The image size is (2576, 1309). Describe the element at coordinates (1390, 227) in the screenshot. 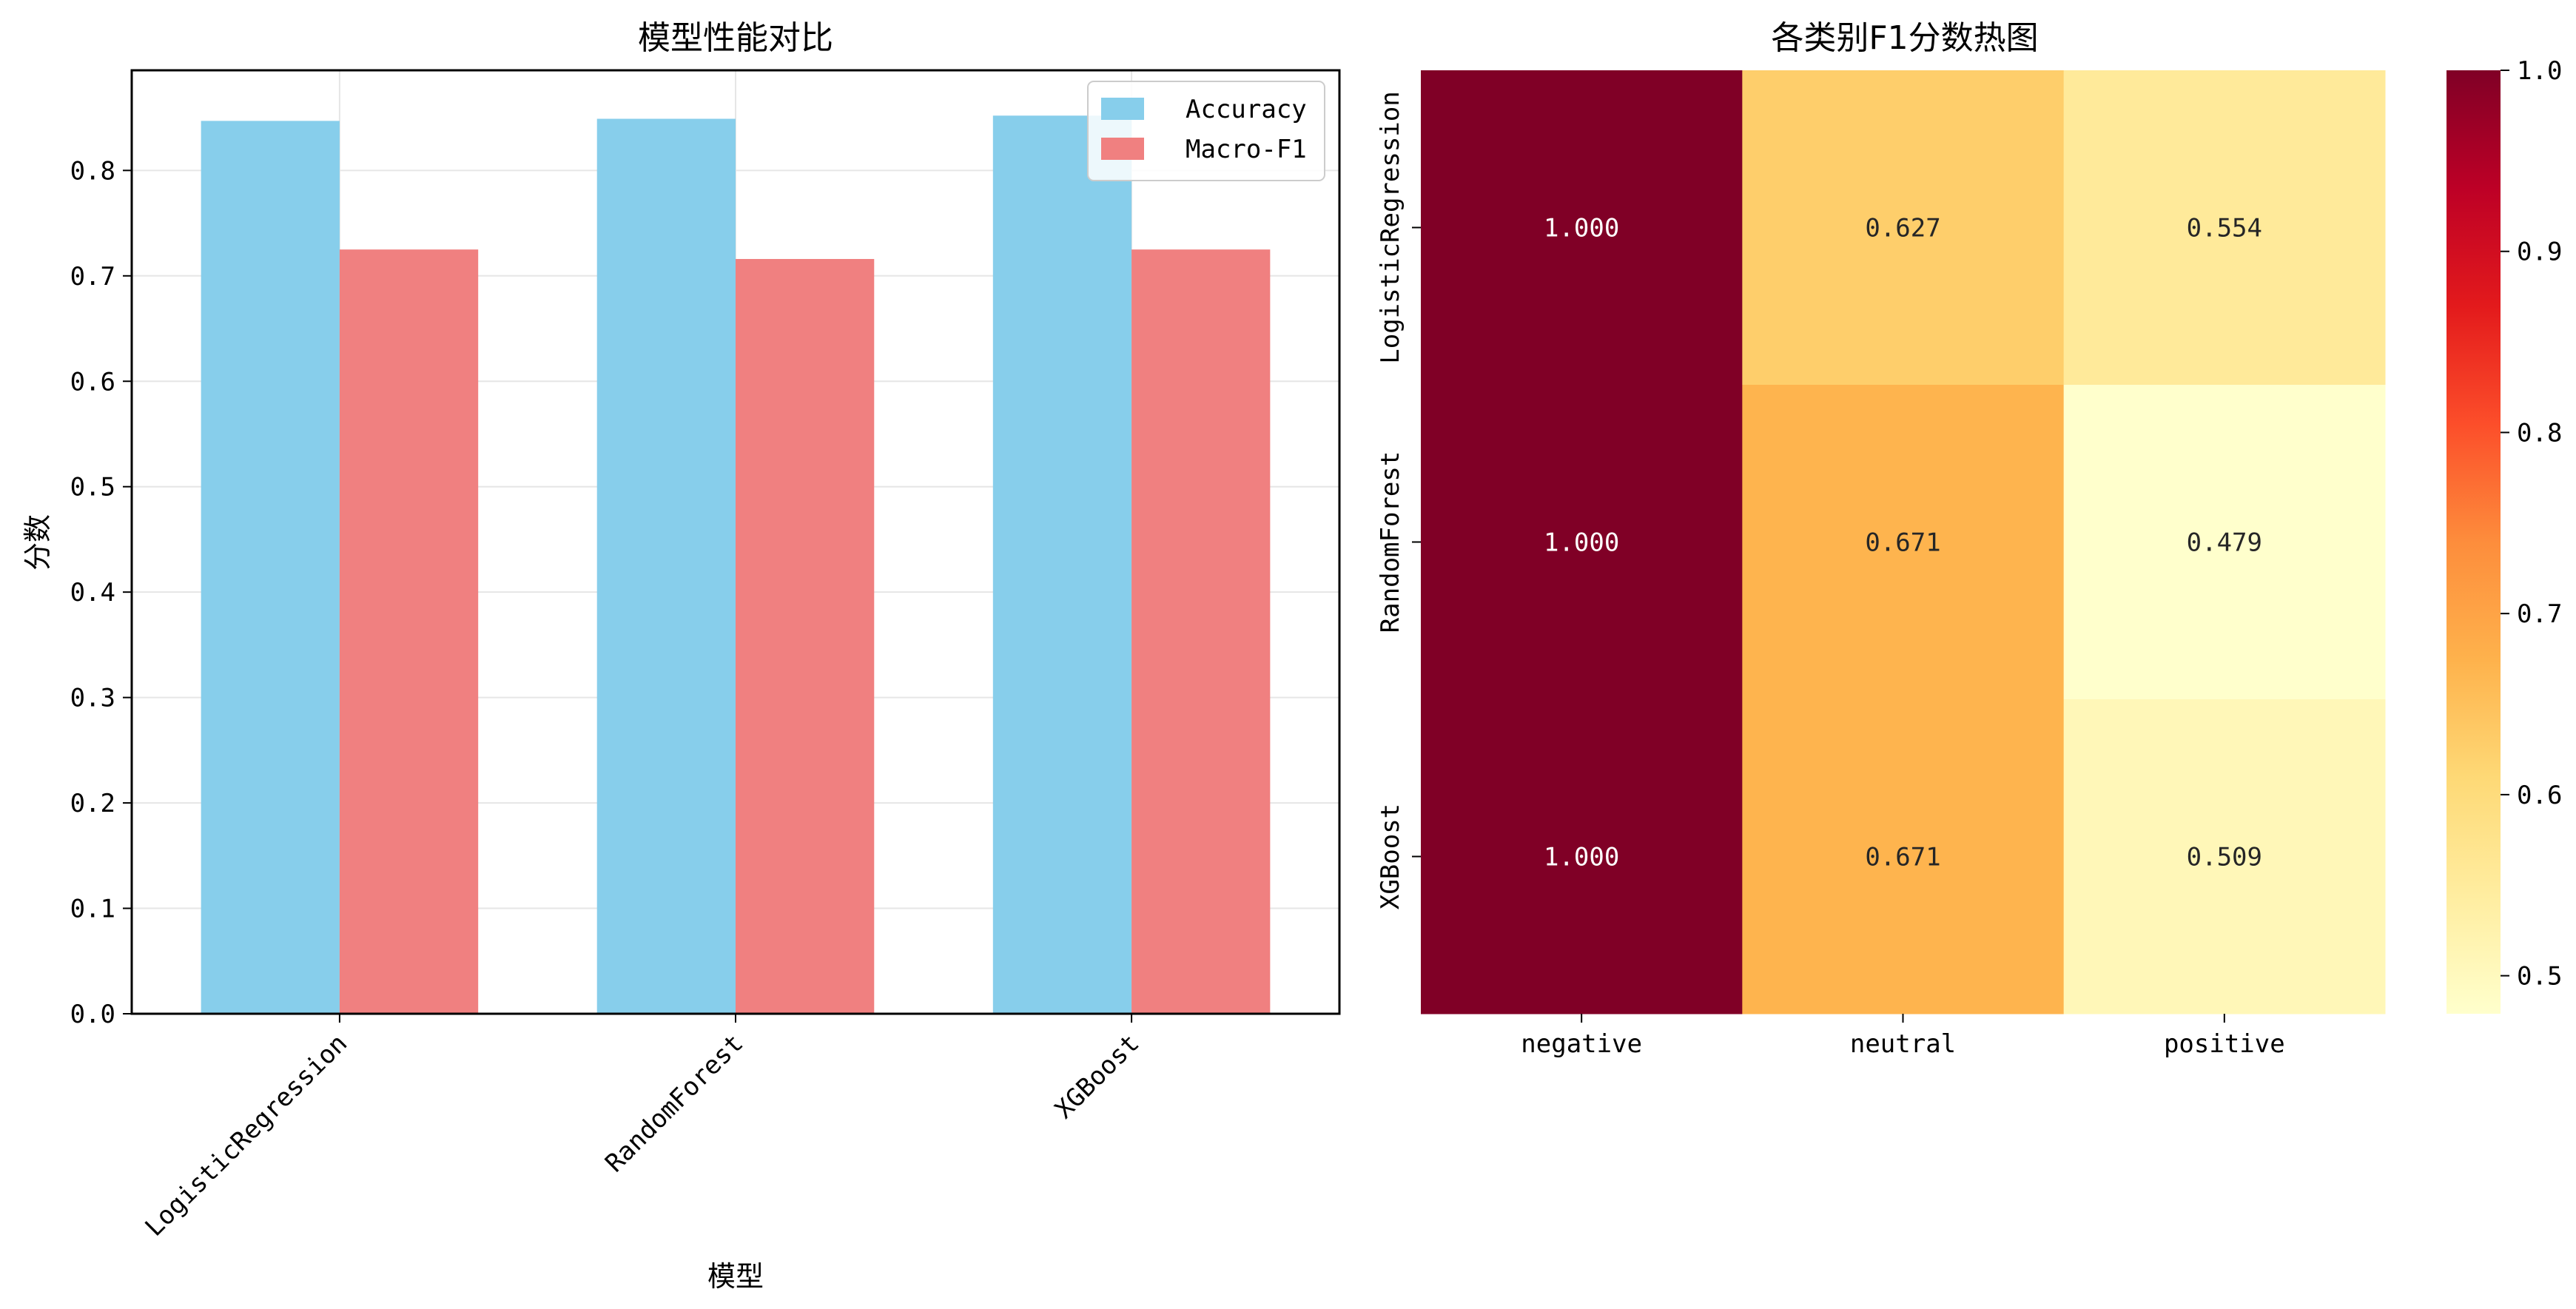

I see `heatmap-row-label: LogisticRegression` at that location.